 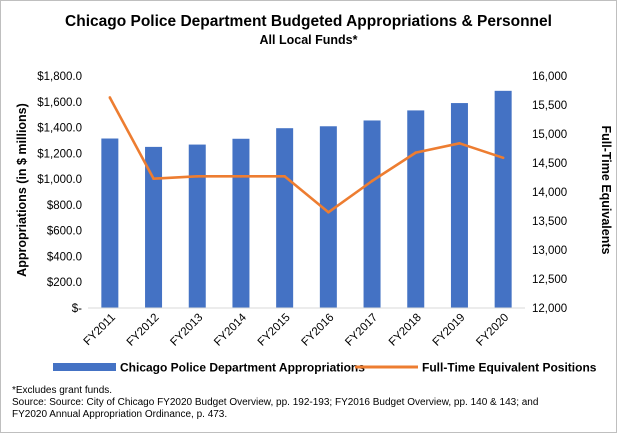 I want to click on x-tick-label: FY2020, so click(x=492, y=330).